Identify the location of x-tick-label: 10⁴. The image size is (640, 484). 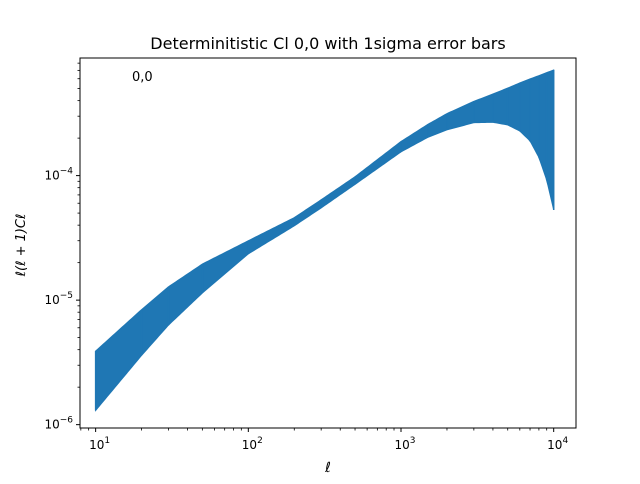
(557, 444).